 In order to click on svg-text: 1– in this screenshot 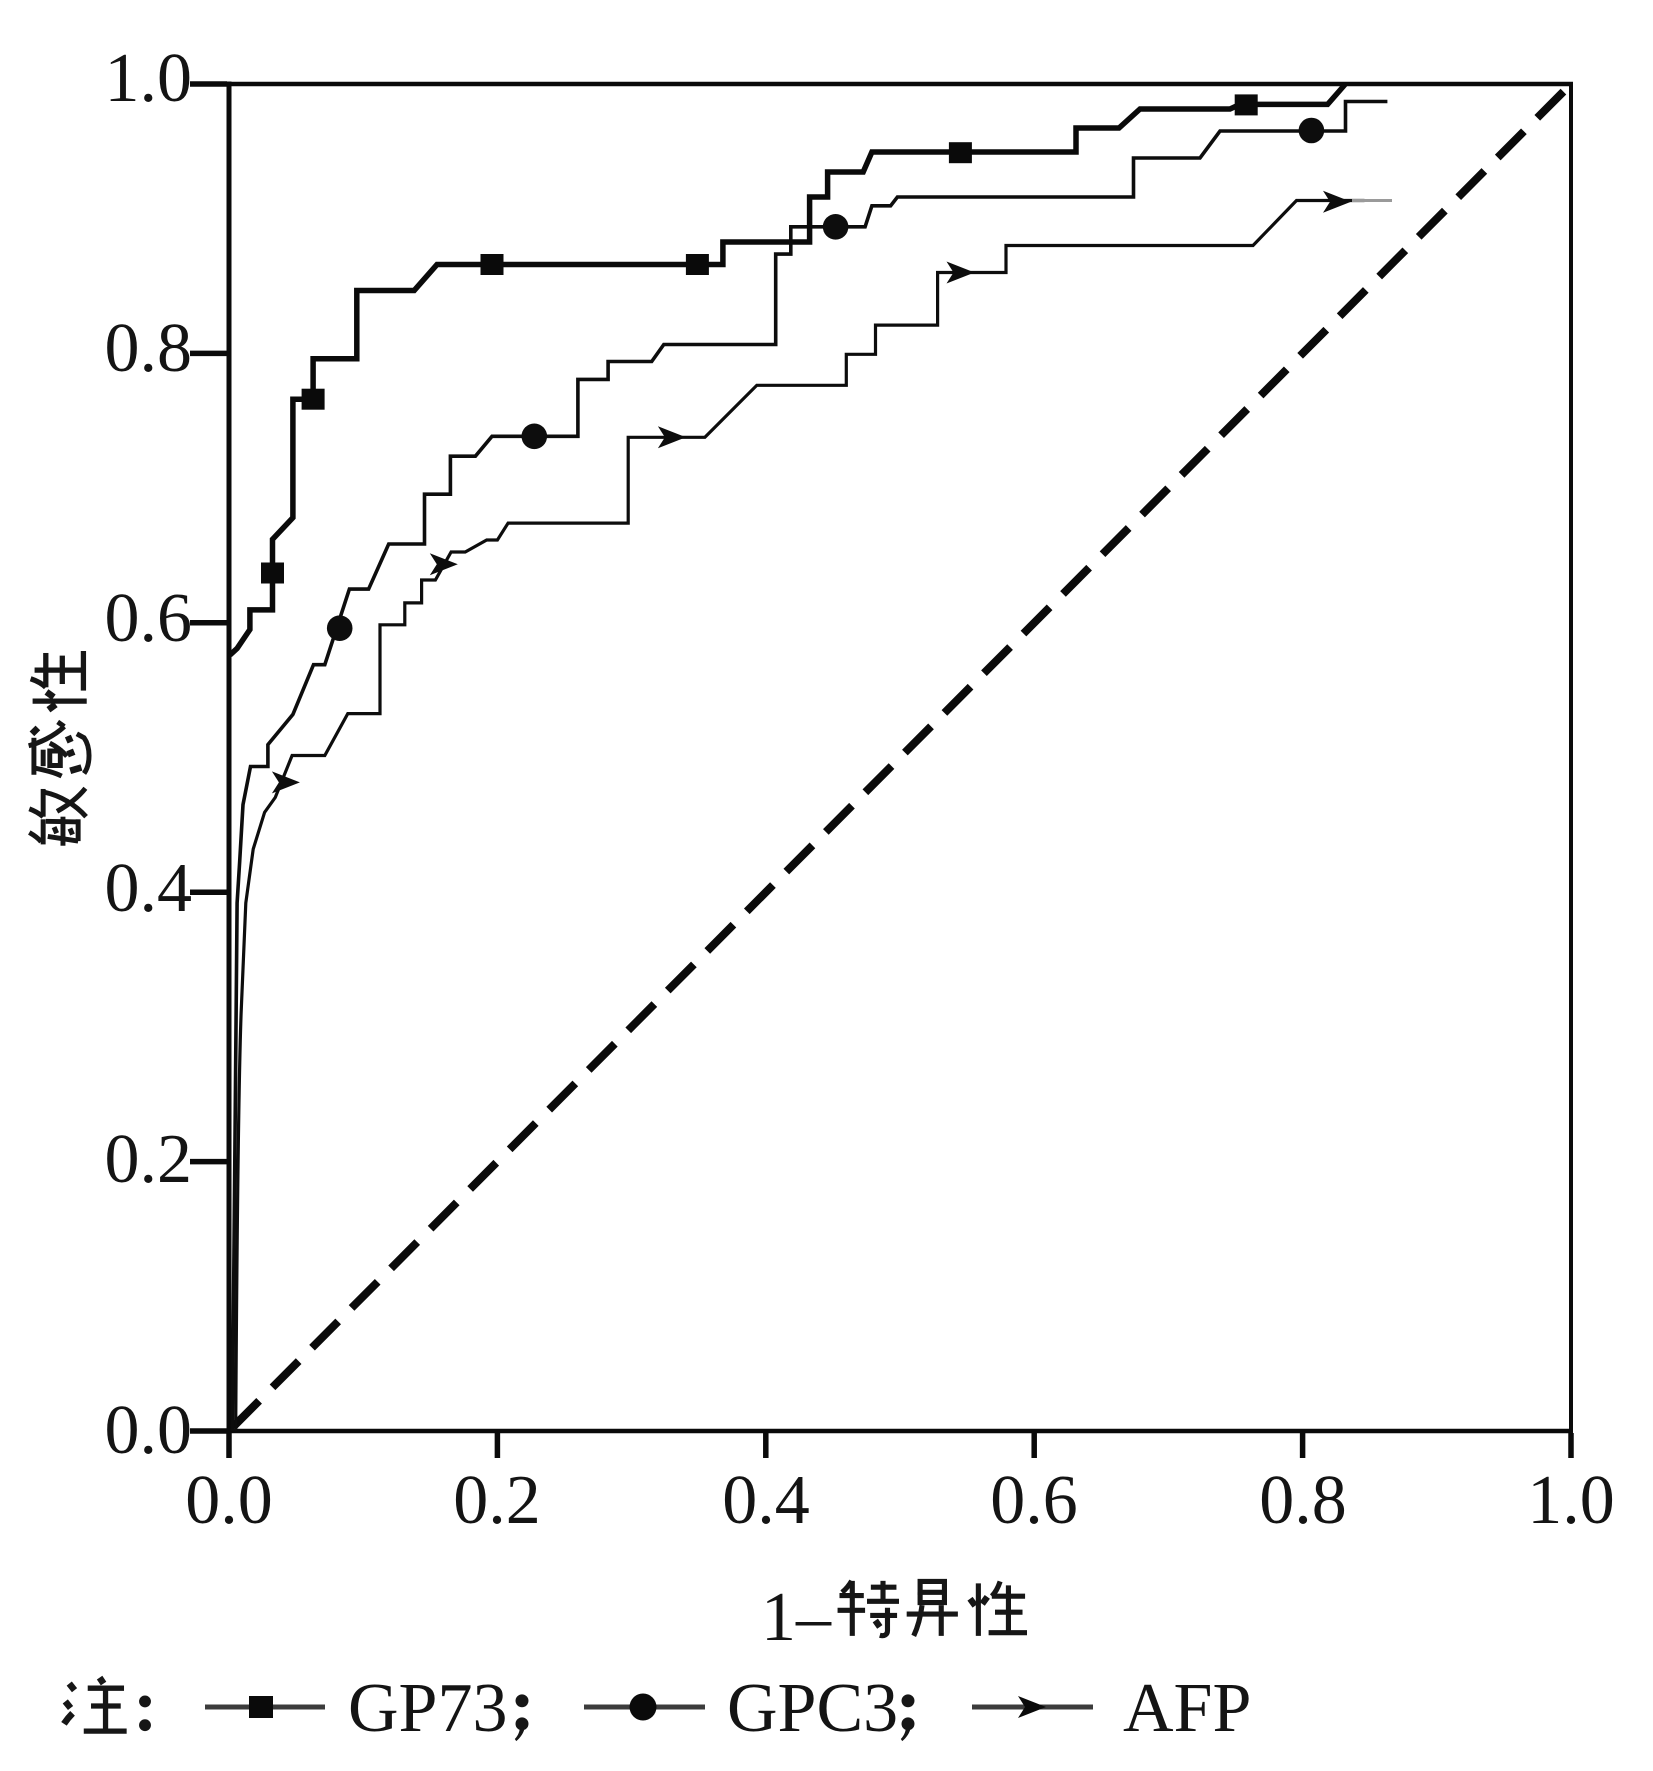, I will do `click(796, 1617)`.